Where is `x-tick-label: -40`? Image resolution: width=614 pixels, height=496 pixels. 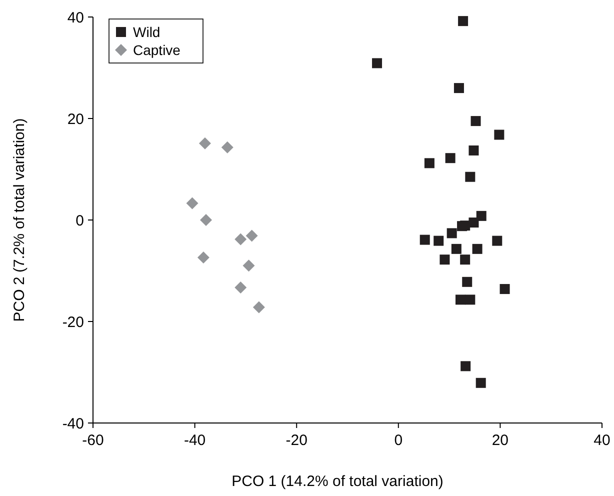
x-tick-label: -40 is located at coordinates (195, 440).